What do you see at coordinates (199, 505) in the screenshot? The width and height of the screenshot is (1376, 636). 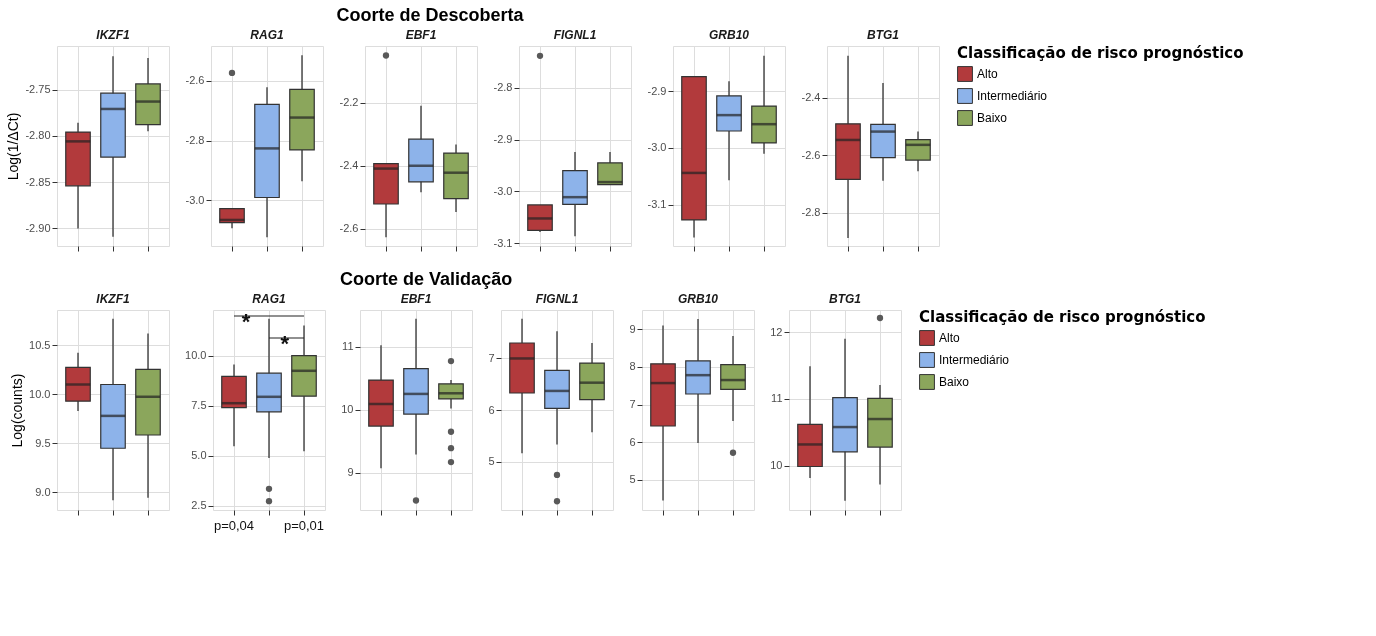 I see `y-tick-label: 2.5` at bounding box center [199, 505].